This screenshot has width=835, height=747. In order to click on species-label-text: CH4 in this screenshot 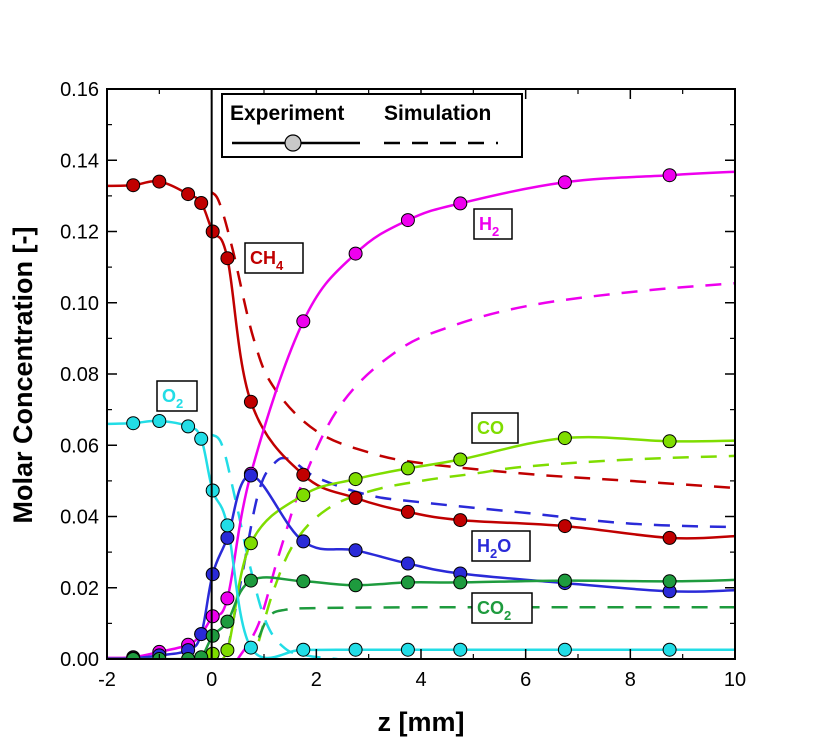, I will do `click(267, 260)`.